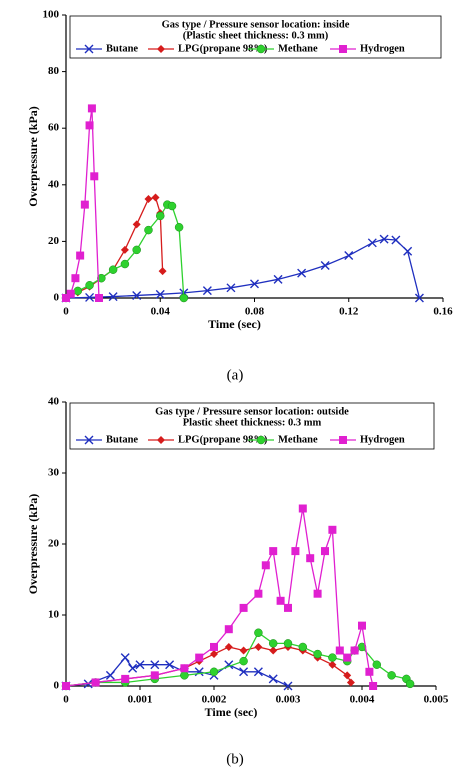 The image size is (474, 781). Describe the element at coordinates (436, 700) in the screenshot. I see `x-tick-label: 0.005` at that location.